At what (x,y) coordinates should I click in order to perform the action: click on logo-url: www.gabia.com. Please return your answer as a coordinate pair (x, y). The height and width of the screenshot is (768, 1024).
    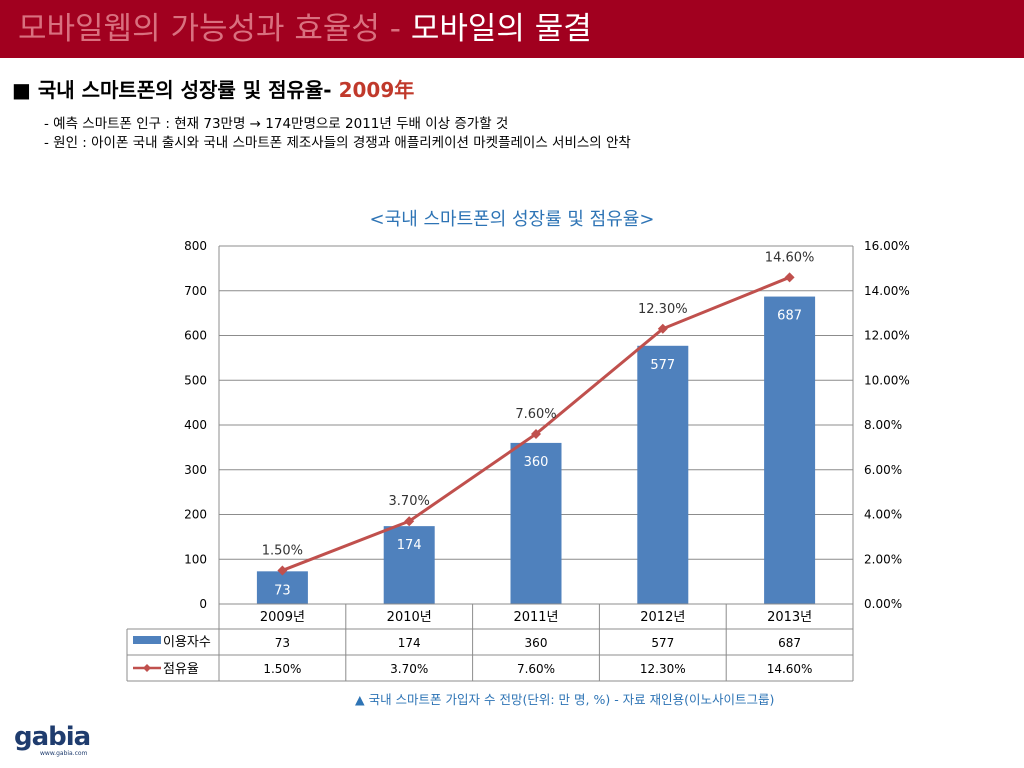
    Looking at the image, I should click on (64, 753).